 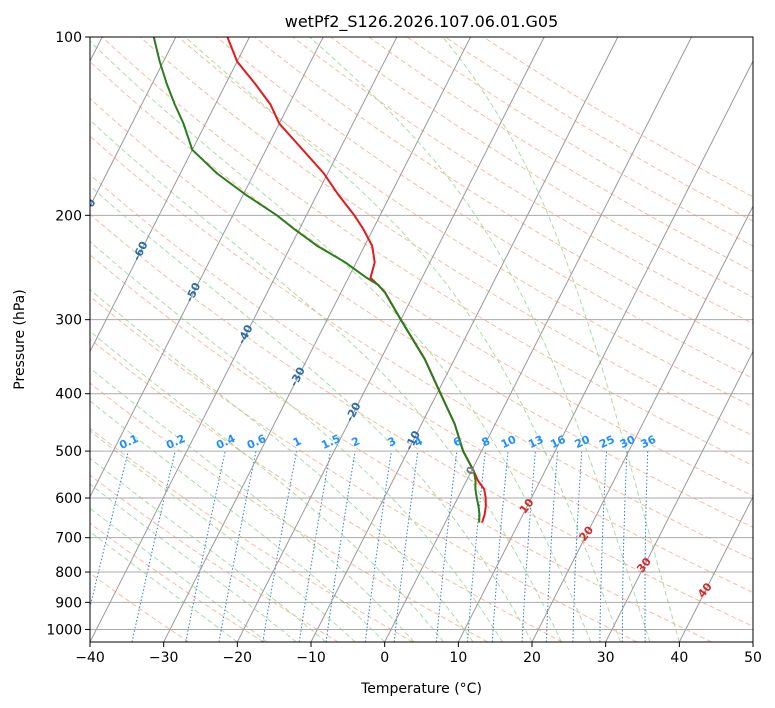 I want to click on y-tick-label: 100, so click(x=68, y=38).